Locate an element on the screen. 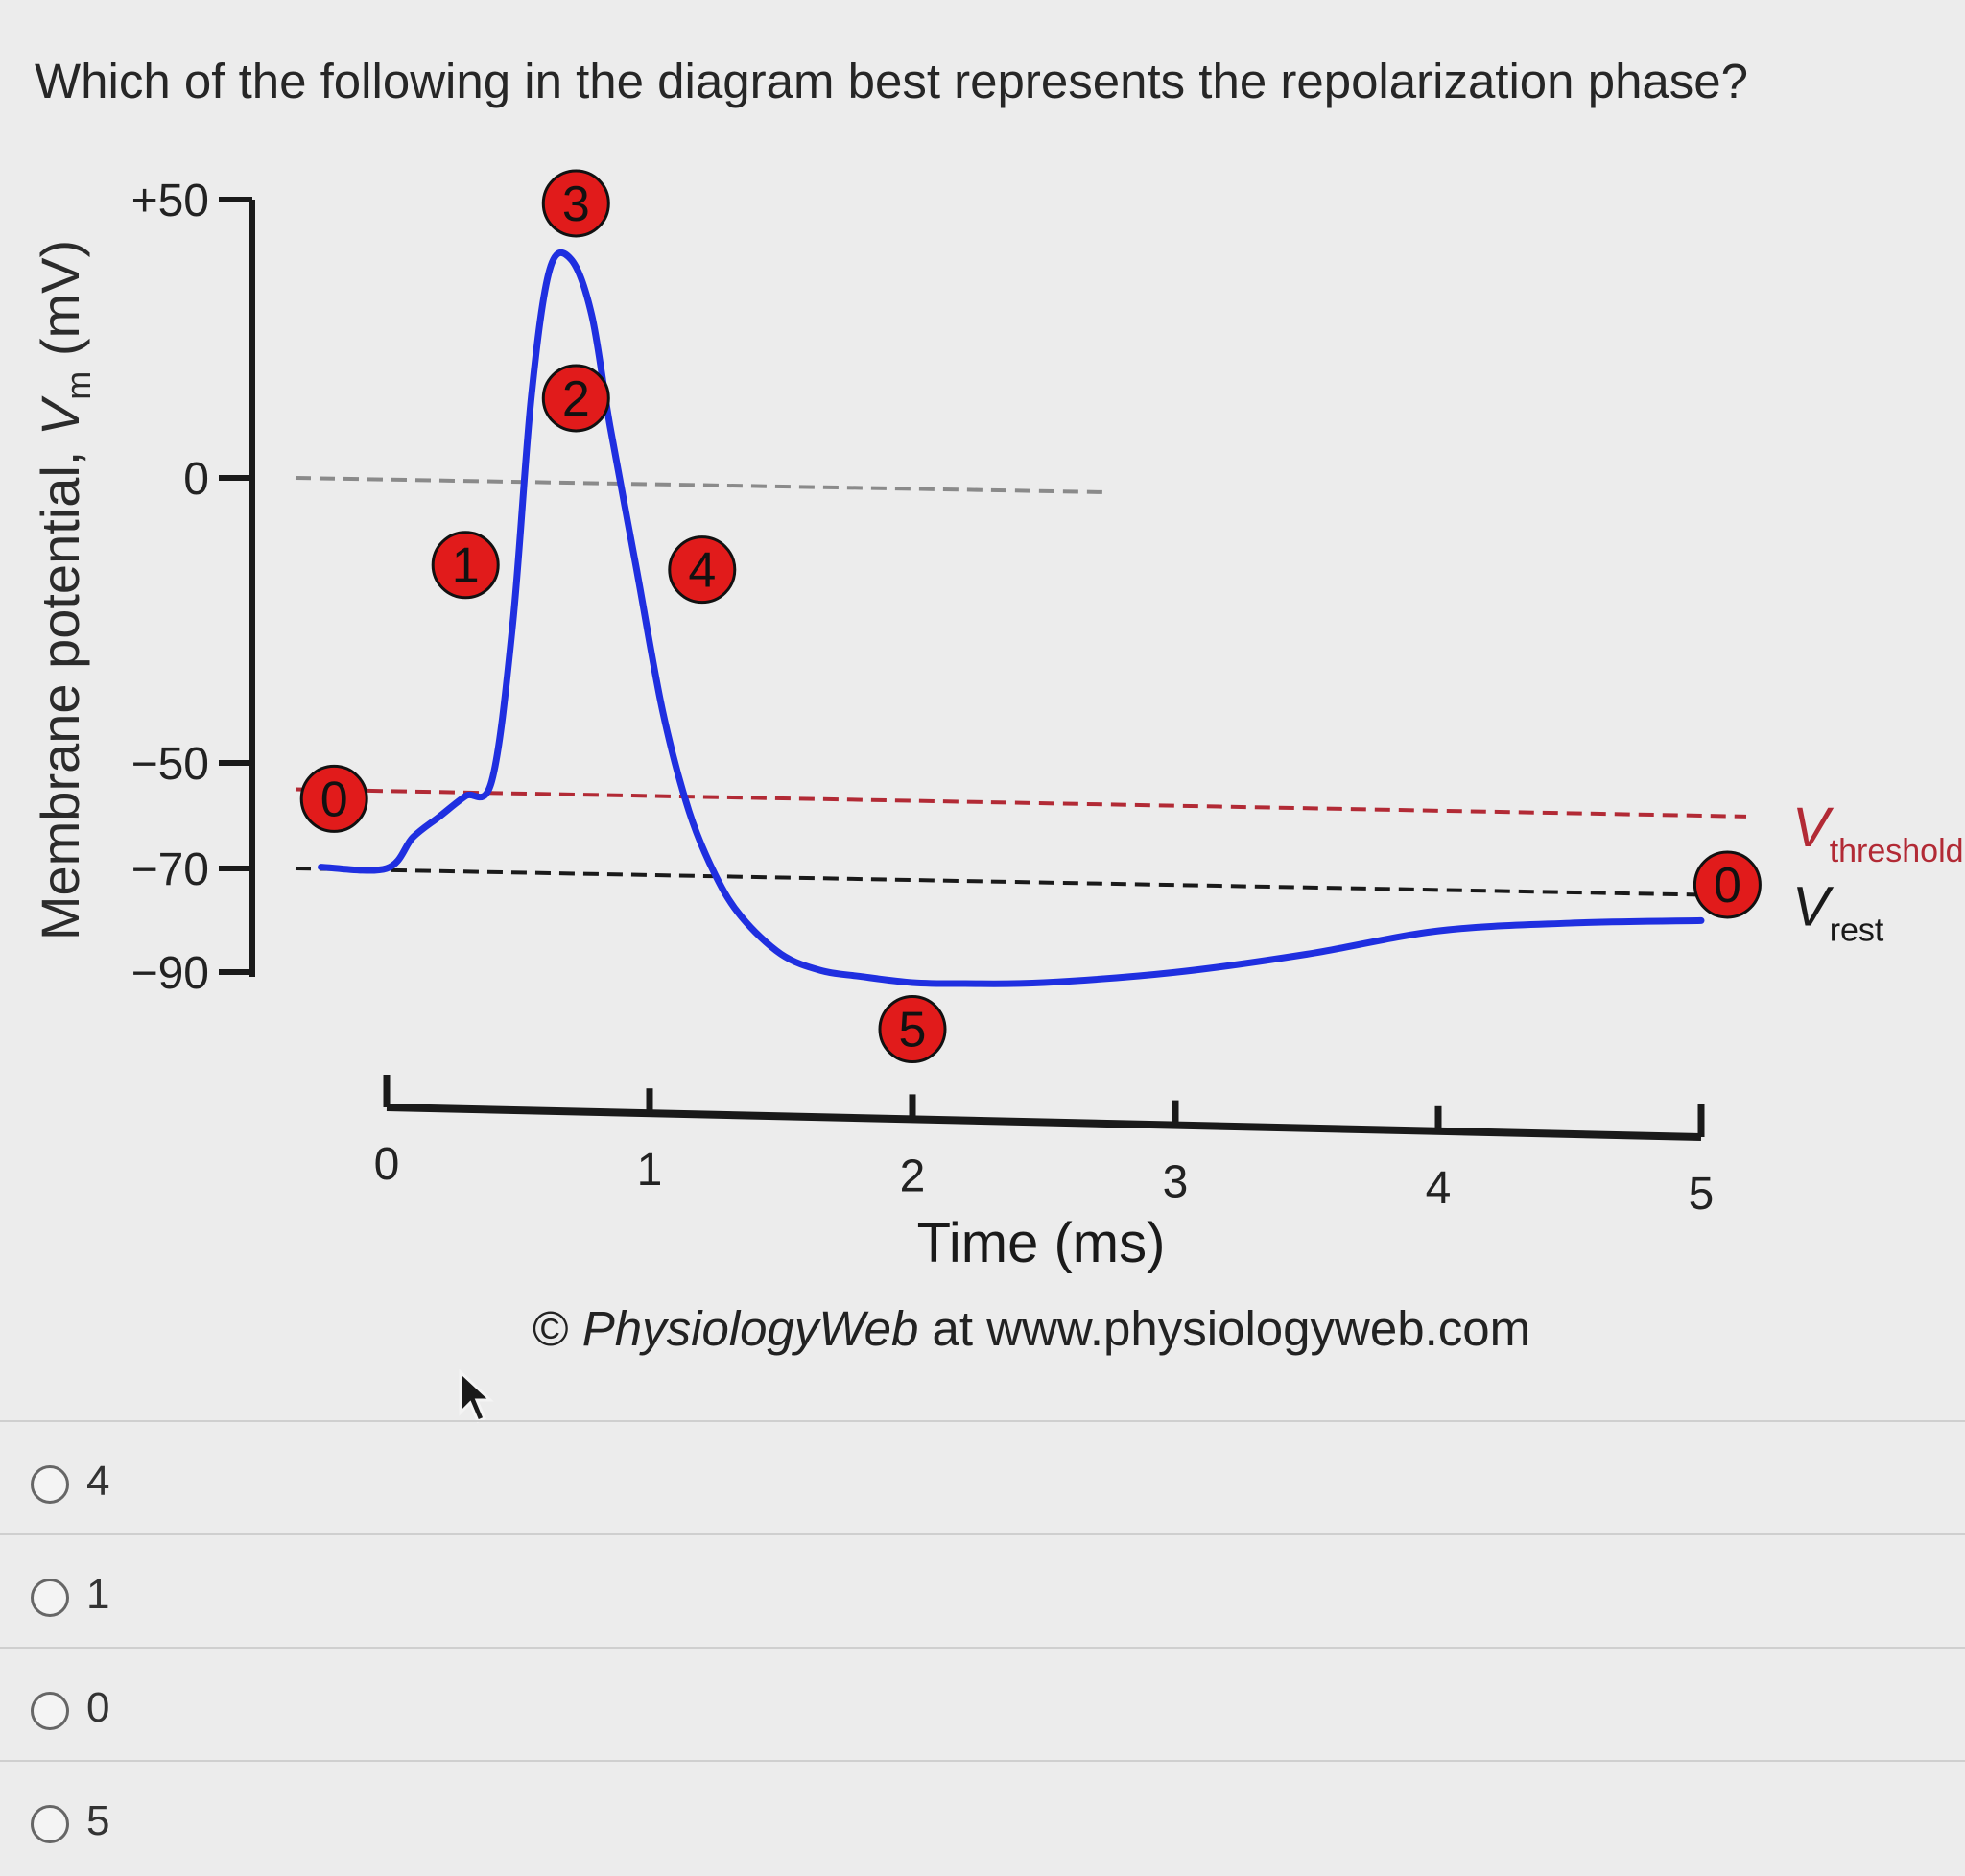  option-row: 5 is located at coordinates (982, 1817).